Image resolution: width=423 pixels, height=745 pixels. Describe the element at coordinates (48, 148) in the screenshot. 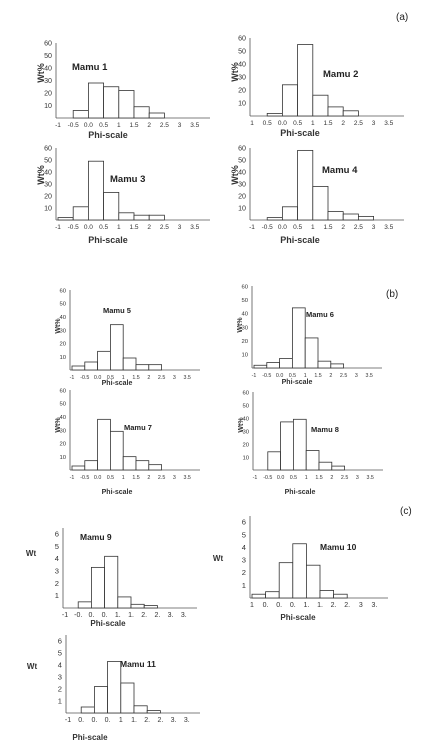

I see `chart-3-y-tick-label: 60` at that location.